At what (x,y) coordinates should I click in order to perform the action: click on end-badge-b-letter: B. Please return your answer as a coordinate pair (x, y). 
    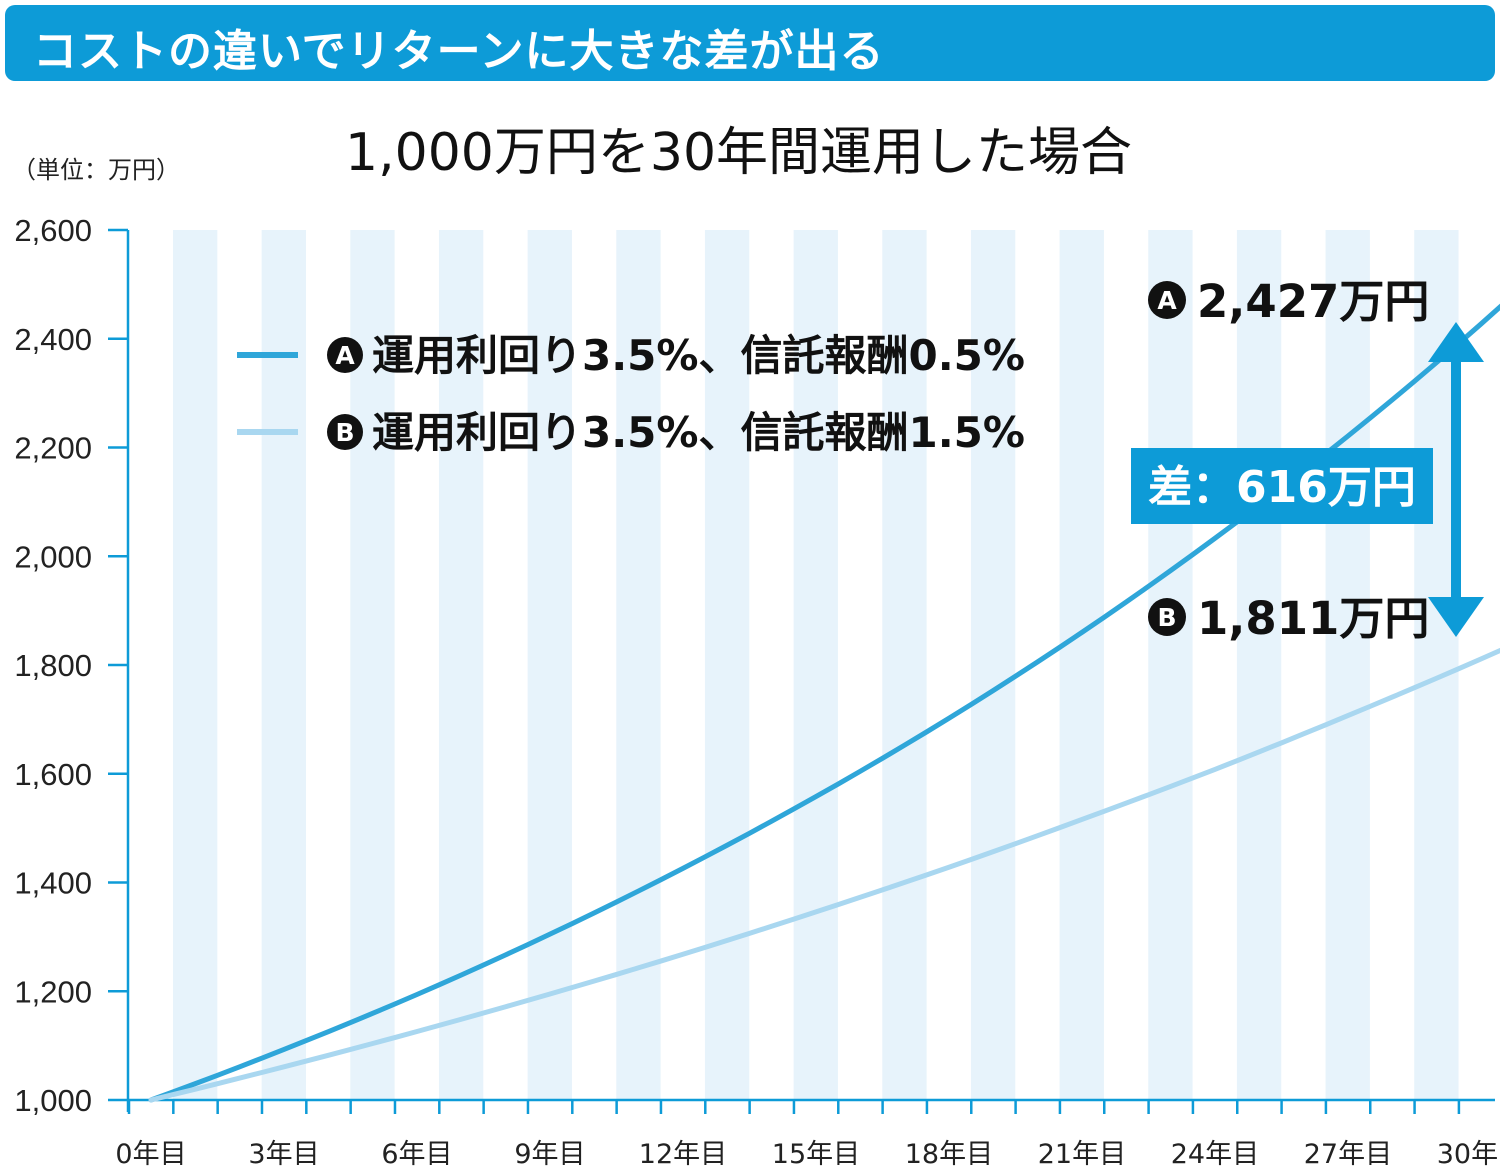
    Looking at the image, I should click on (1166, 617).